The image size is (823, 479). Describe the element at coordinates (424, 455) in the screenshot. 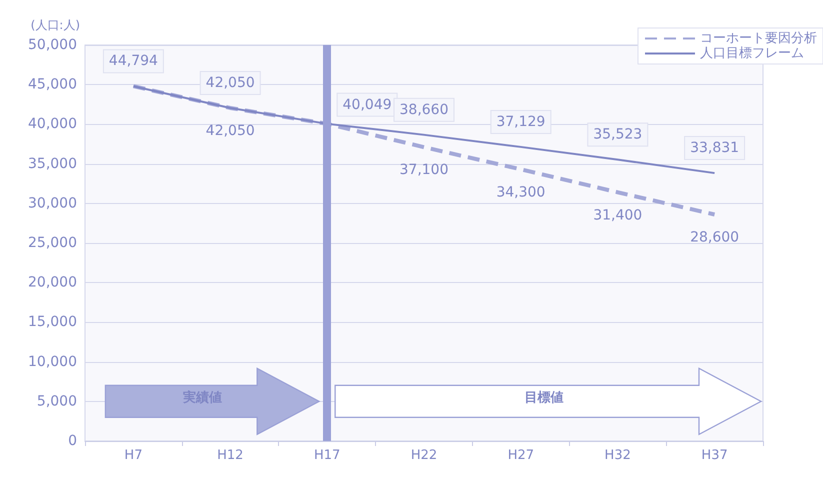

I see `x-tick-label: H22` at that location.